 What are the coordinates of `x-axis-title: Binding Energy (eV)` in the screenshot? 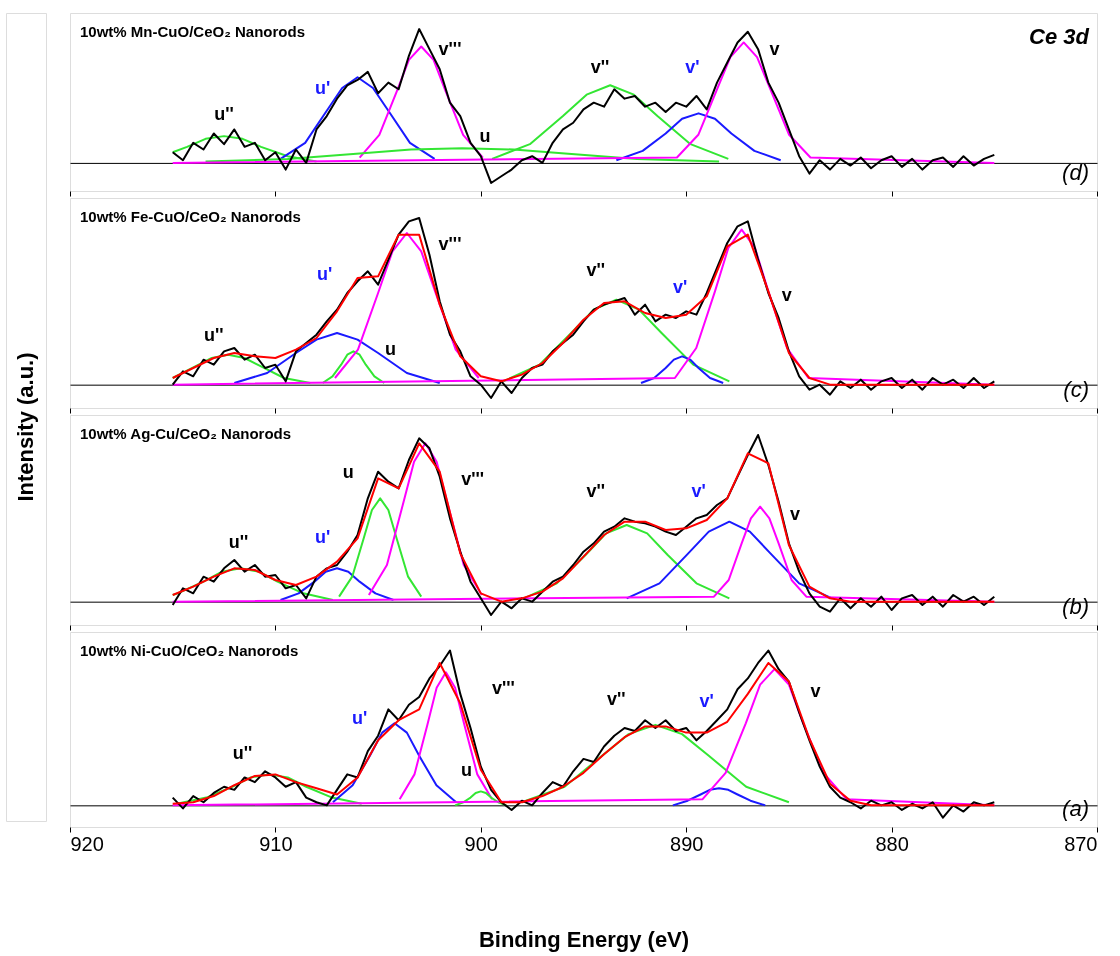 It's located at (584, 939).